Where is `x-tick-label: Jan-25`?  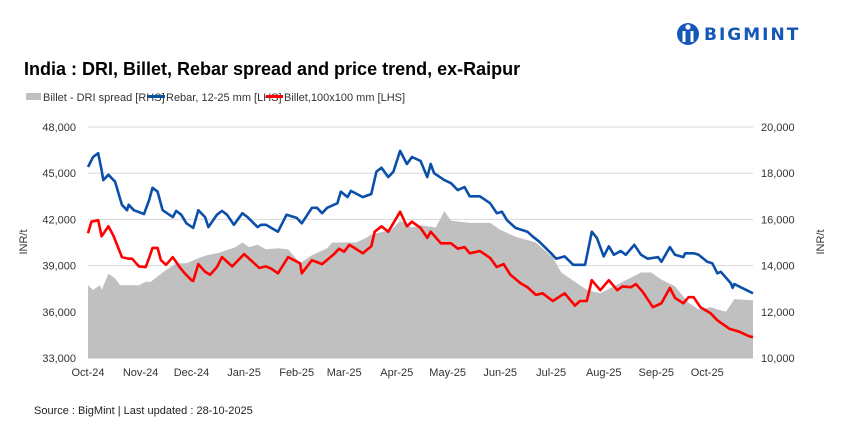
x-tick-label: Jan-25 is located at coordinates (244, 373).